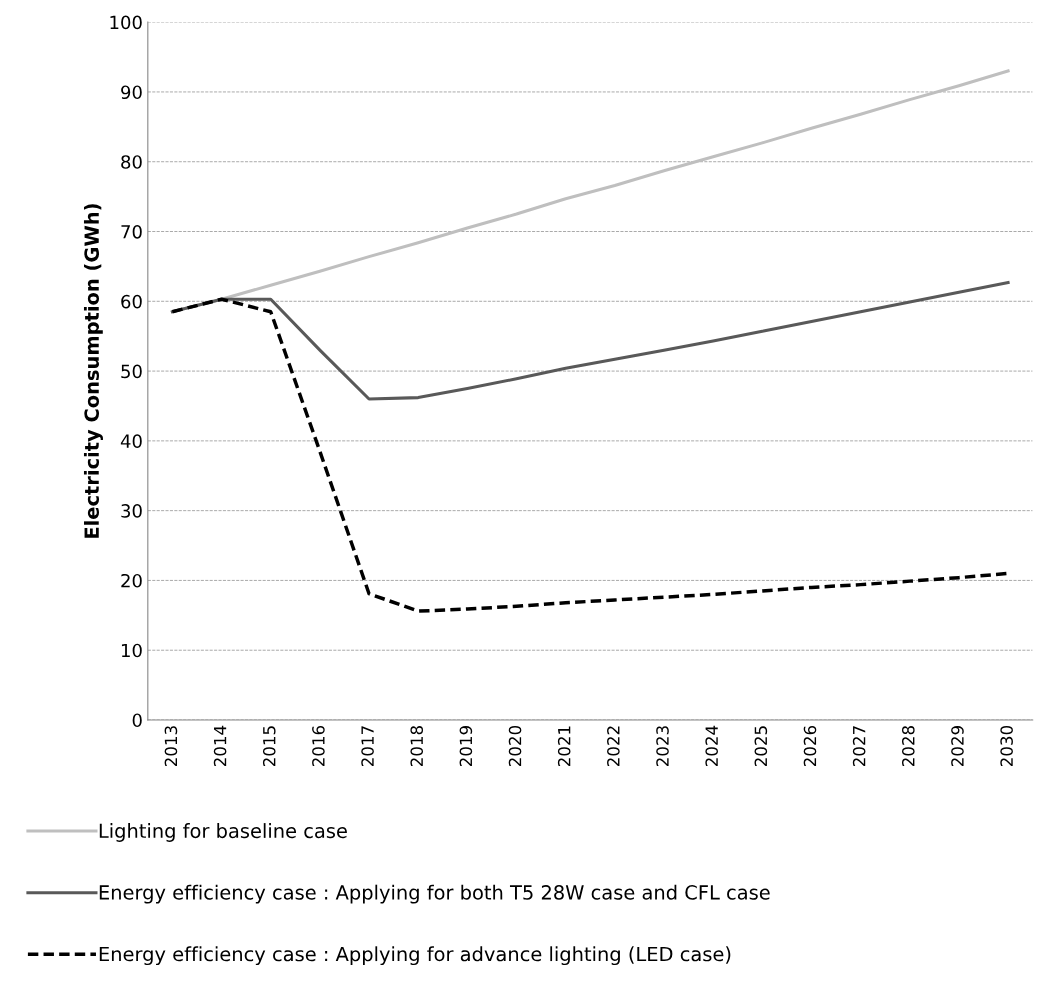  Describe the element at coordinates (711, 746) in the screenshot. I see `x-tick-label: 2024` at that location.